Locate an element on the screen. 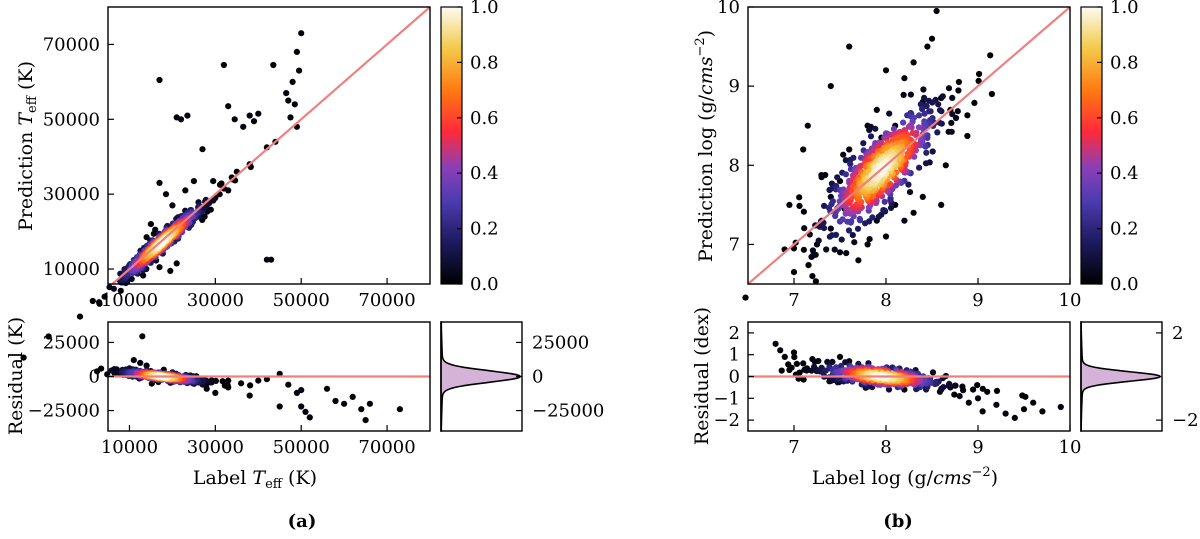  a-scatter-frame is located at coordinates (269, 145).